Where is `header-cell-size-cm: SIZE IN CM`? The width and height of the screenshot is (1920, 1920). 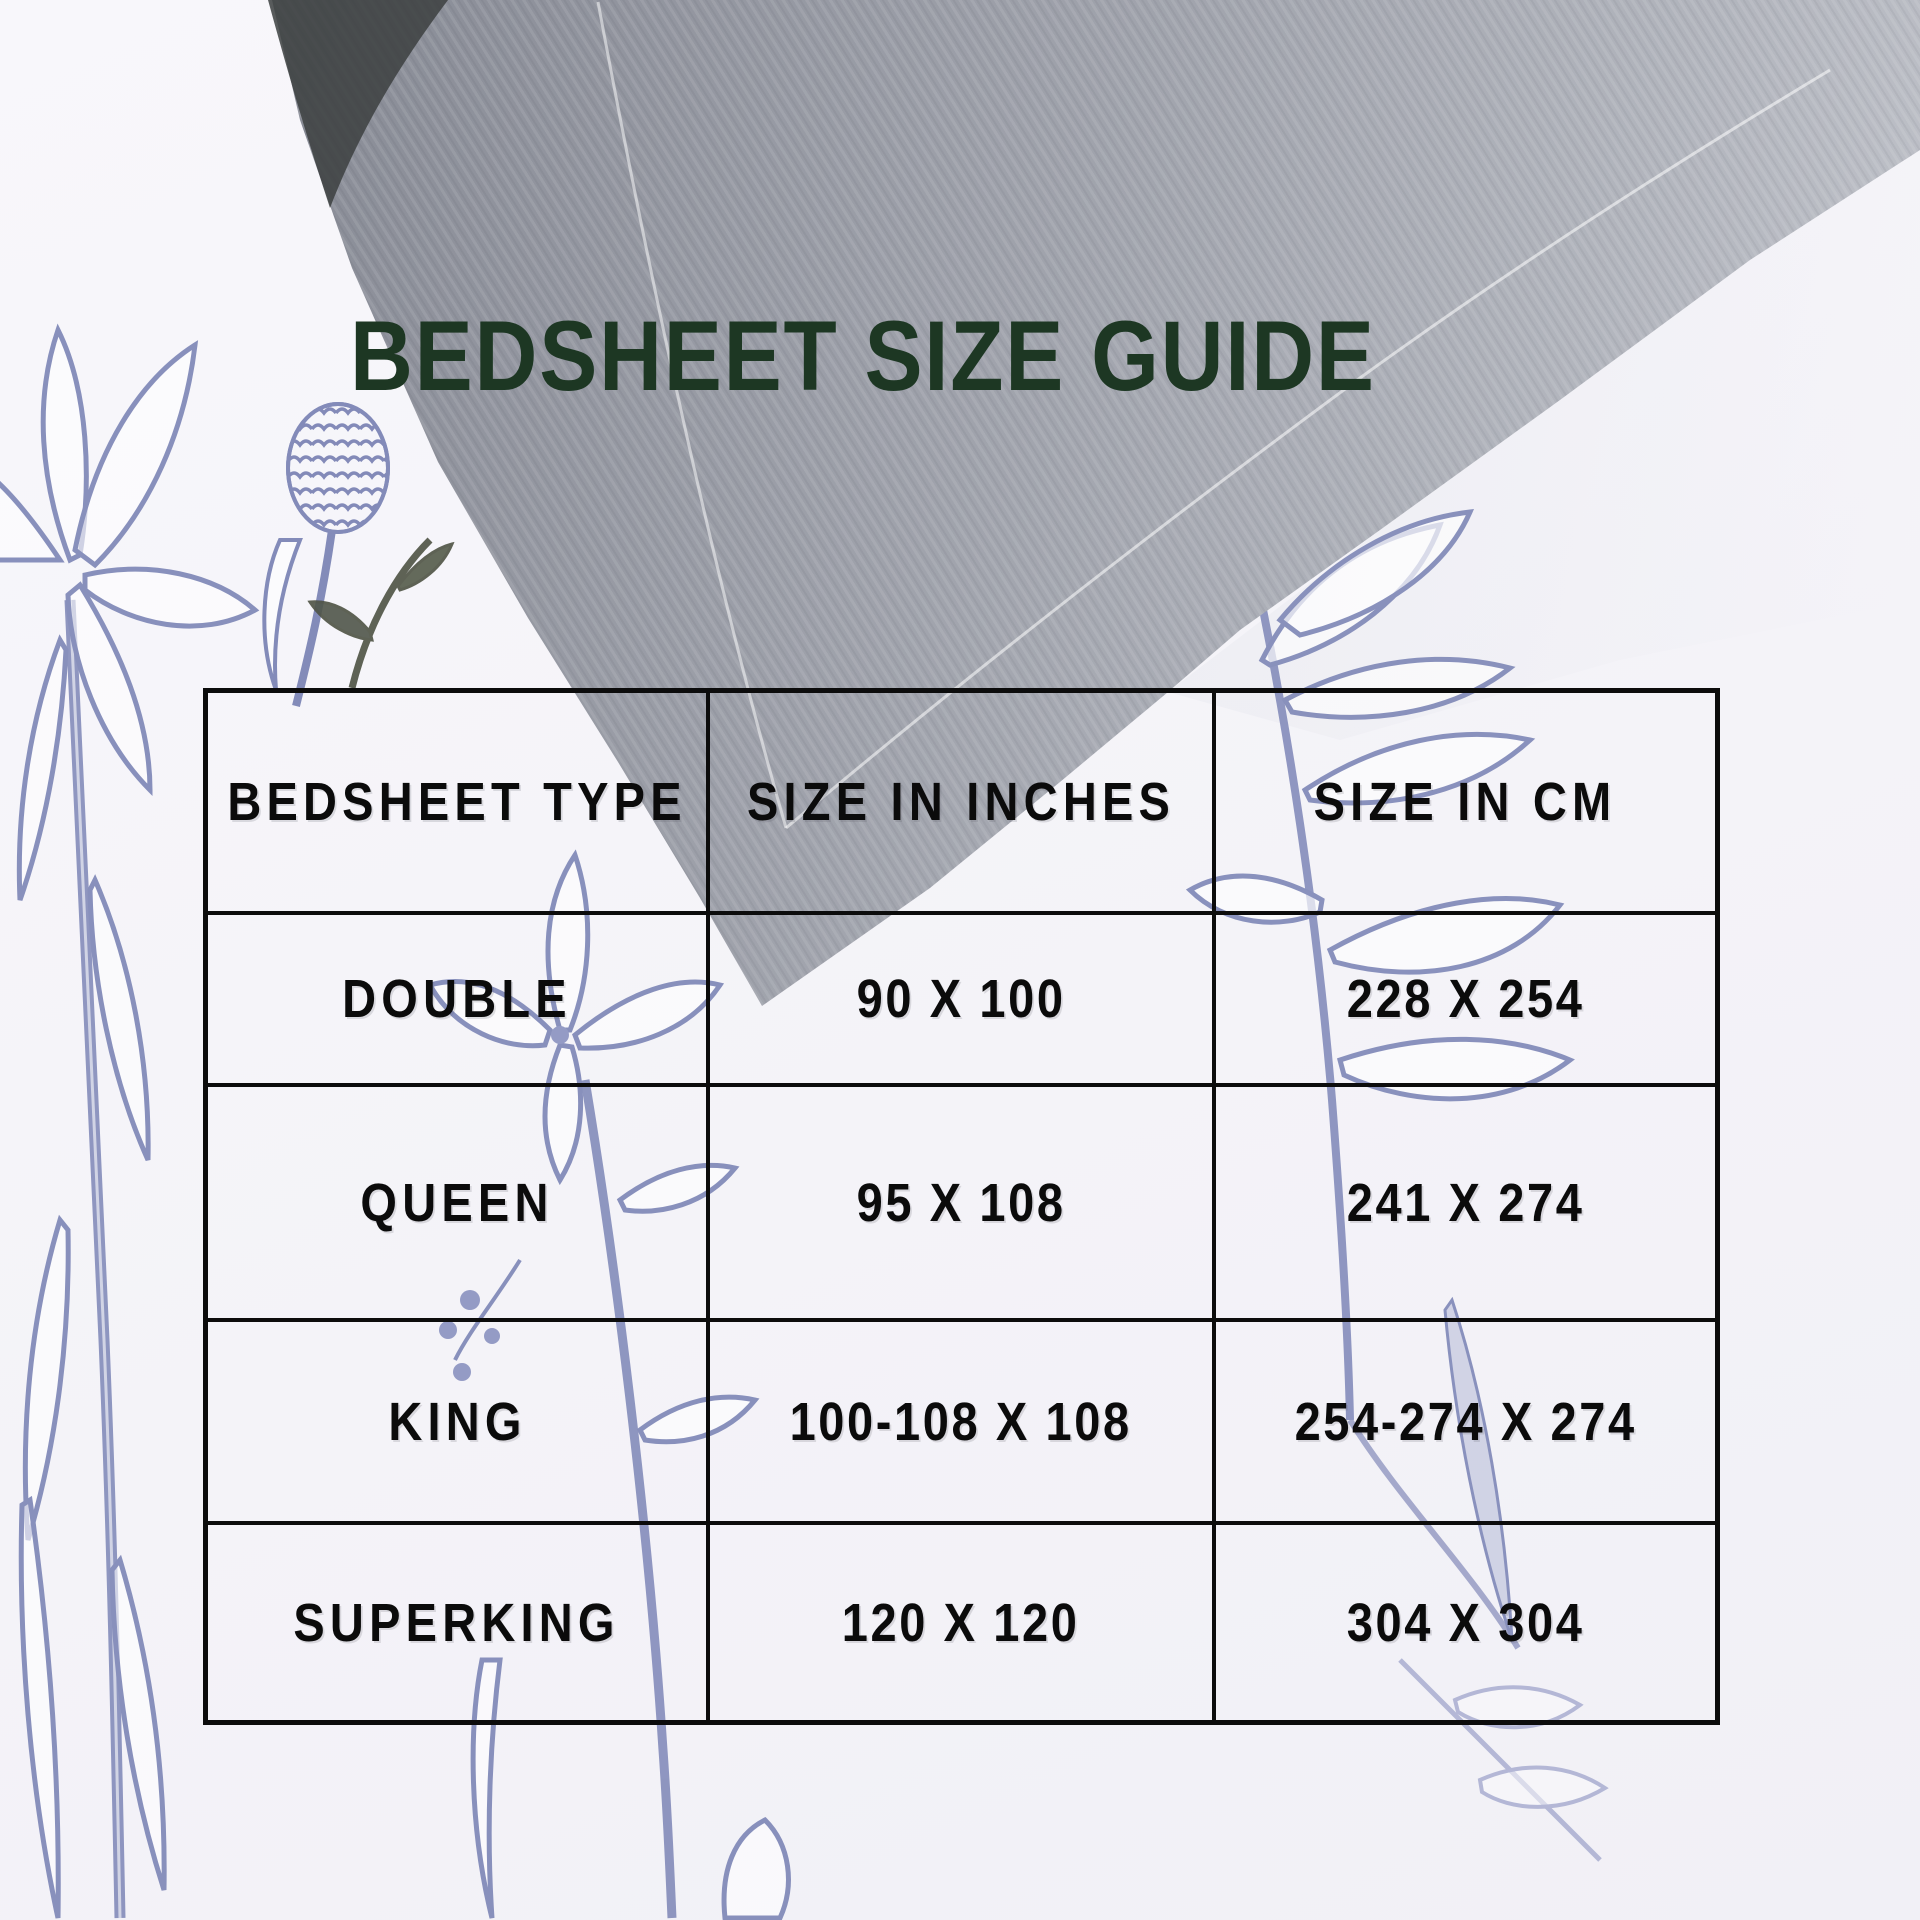
header-cell-size-cm: SIZE IN CM is located at coordinates (1463, 802).